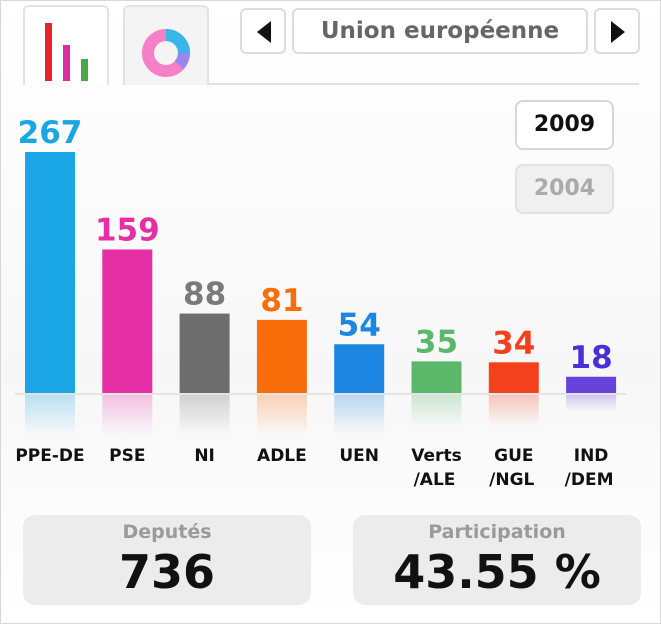 This screenshot has width=661, height=624. Describe the element at coordinates (167, 572) in the screenshot. I see `deputes-value: 736` at that location.